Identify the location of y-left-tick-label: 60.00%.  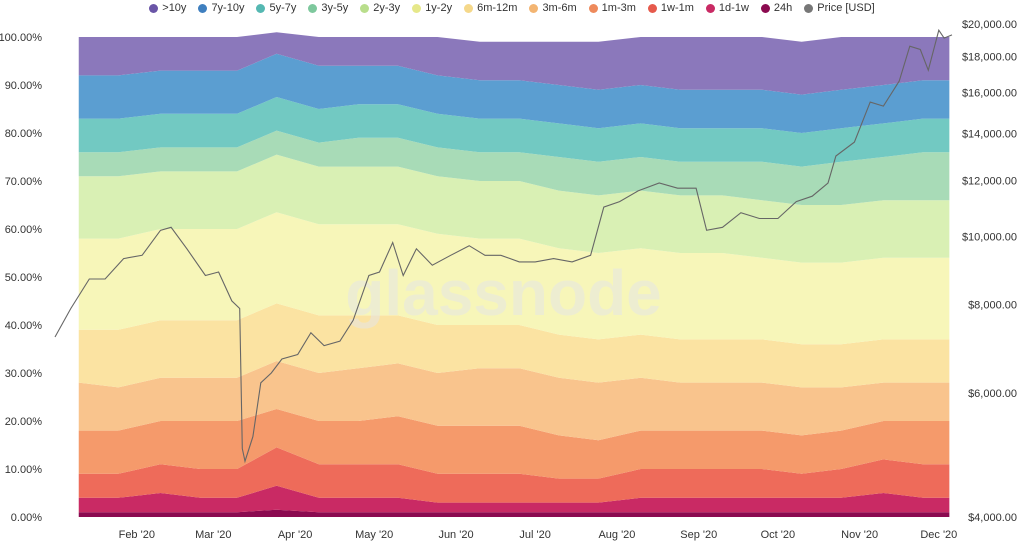
(24, 230).